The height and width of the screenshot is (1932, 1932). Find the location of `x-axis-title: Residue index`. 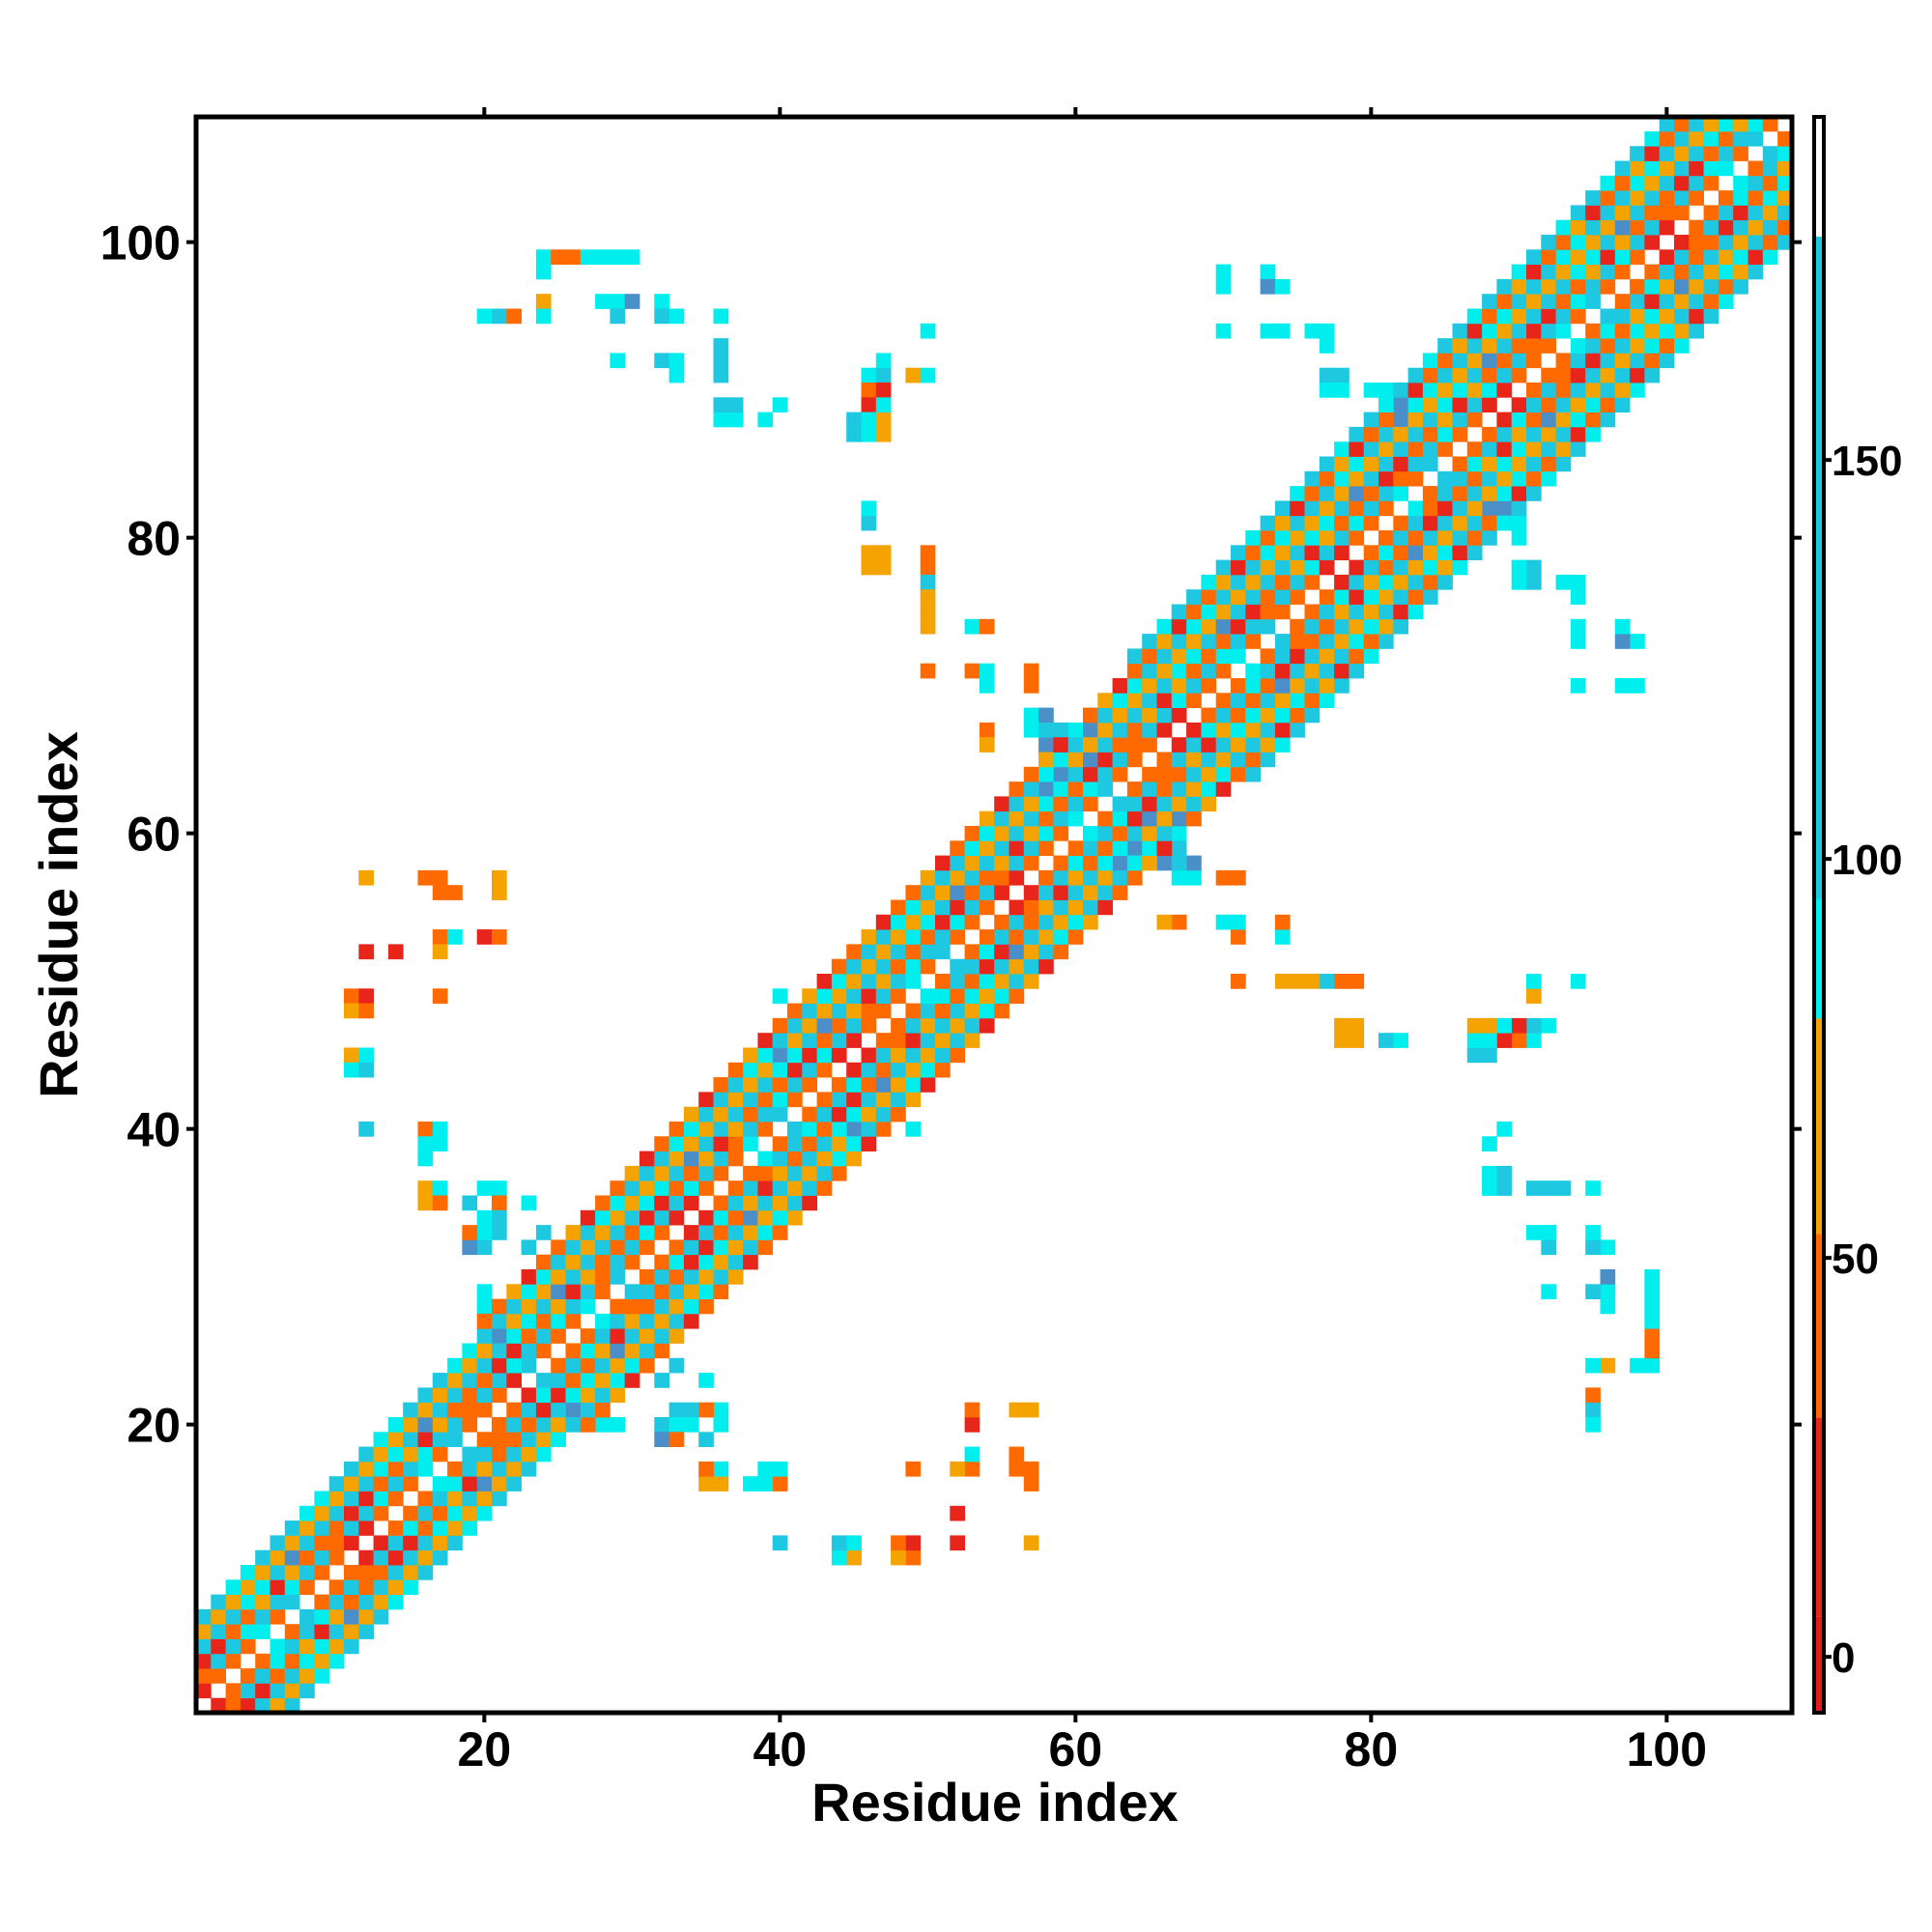

x-axis-title: Residue index is located at coordinates (995, 1802).